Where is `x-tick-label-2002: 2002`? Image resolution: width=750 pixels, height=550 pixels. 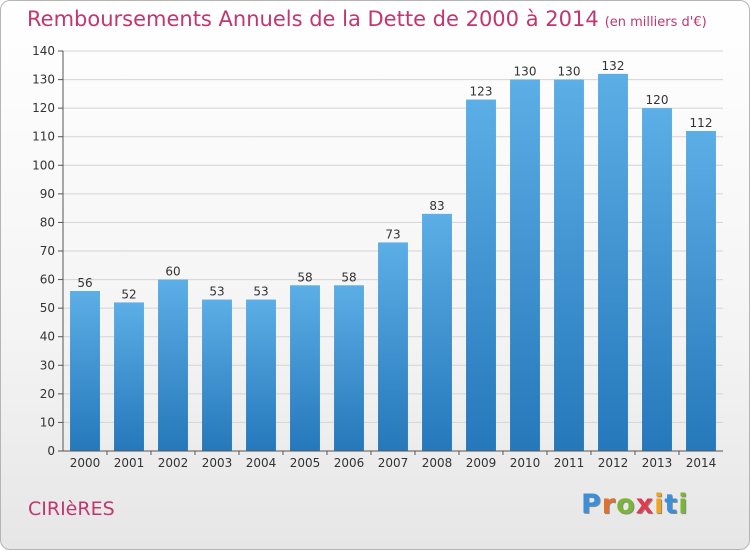
x-tick-label-2002: 2002 is located at coordinates (173, 463).